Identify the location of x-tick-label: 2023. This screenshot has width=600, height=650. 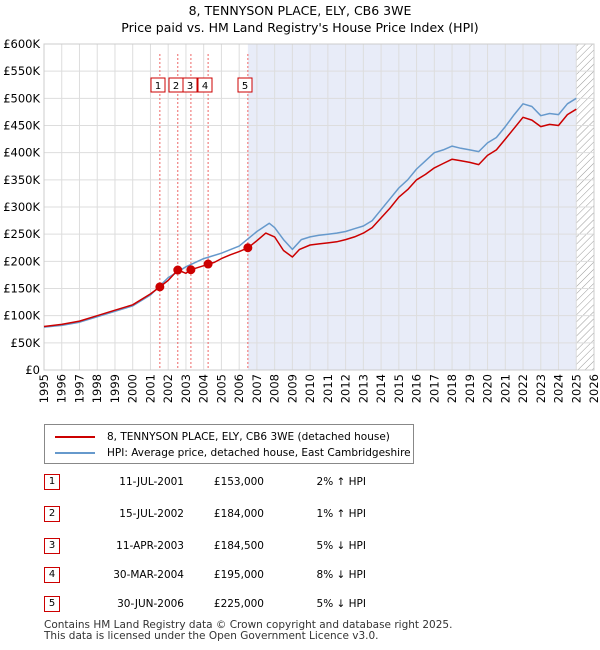
(541, 388).